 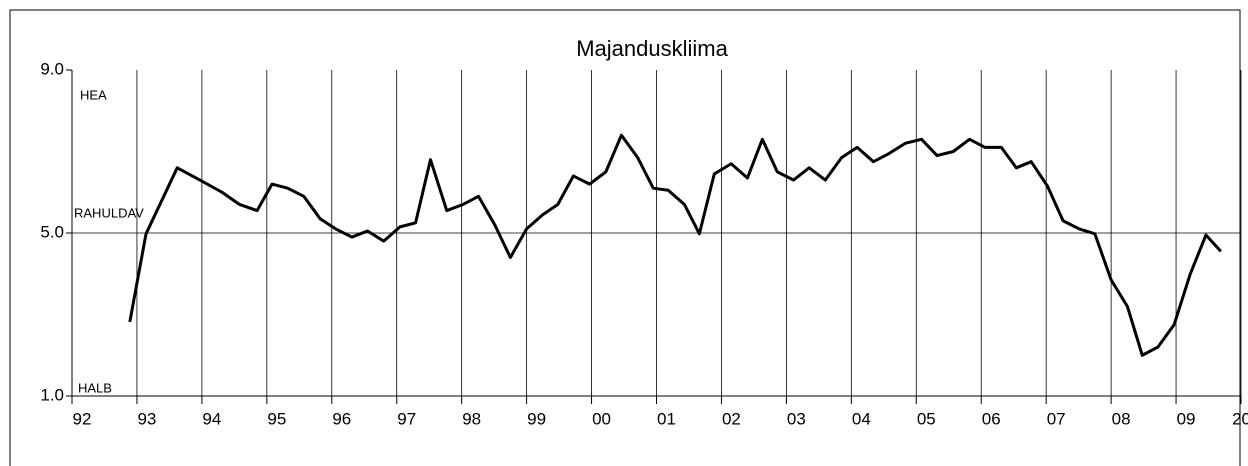 I want to click on chart-title: Majanduskliima, so click(x=652, y=48).